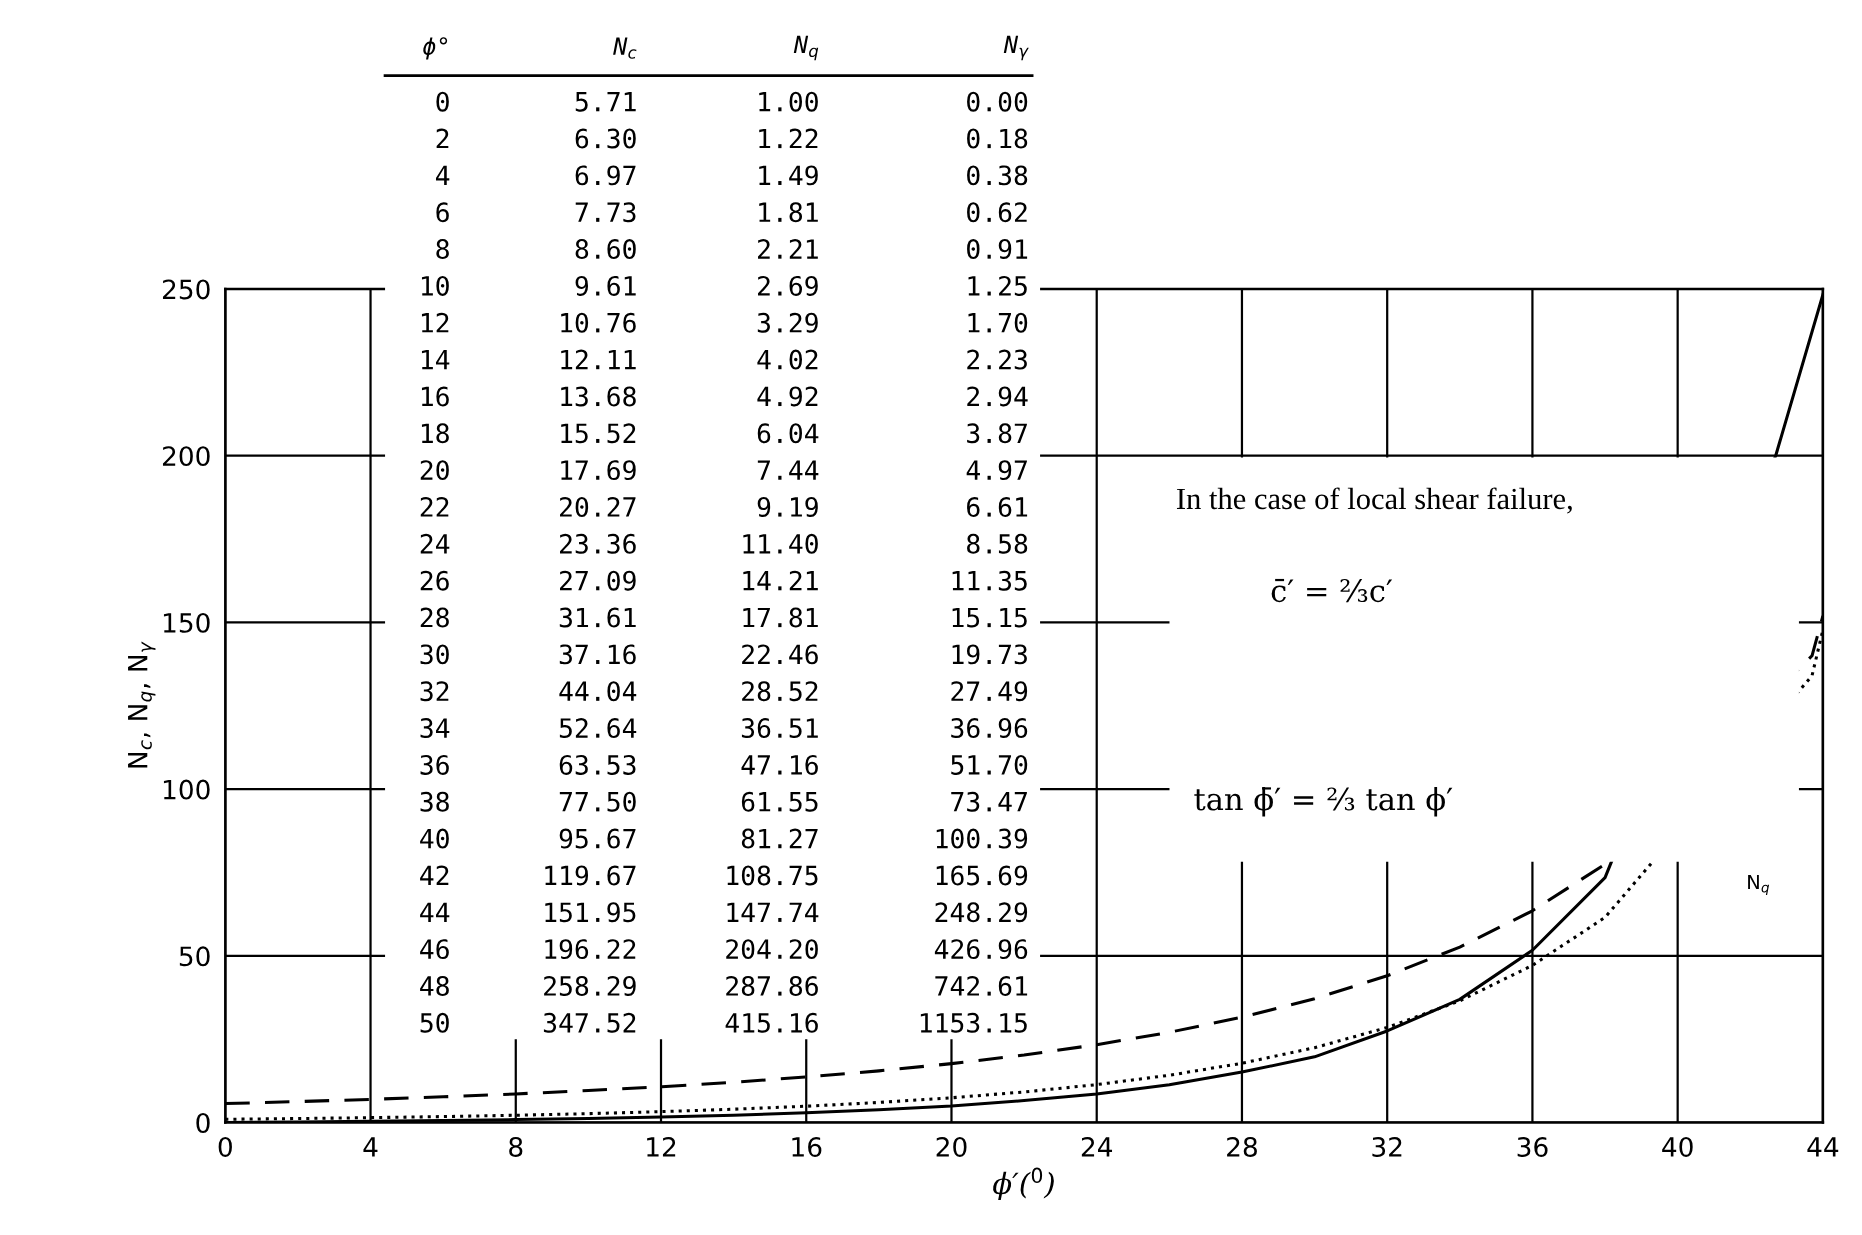 Image resolution: width=1862 pixels, height=1235 pixels. I want to click on text: 42 119.67 108.75 165.69, so click(724, 875).